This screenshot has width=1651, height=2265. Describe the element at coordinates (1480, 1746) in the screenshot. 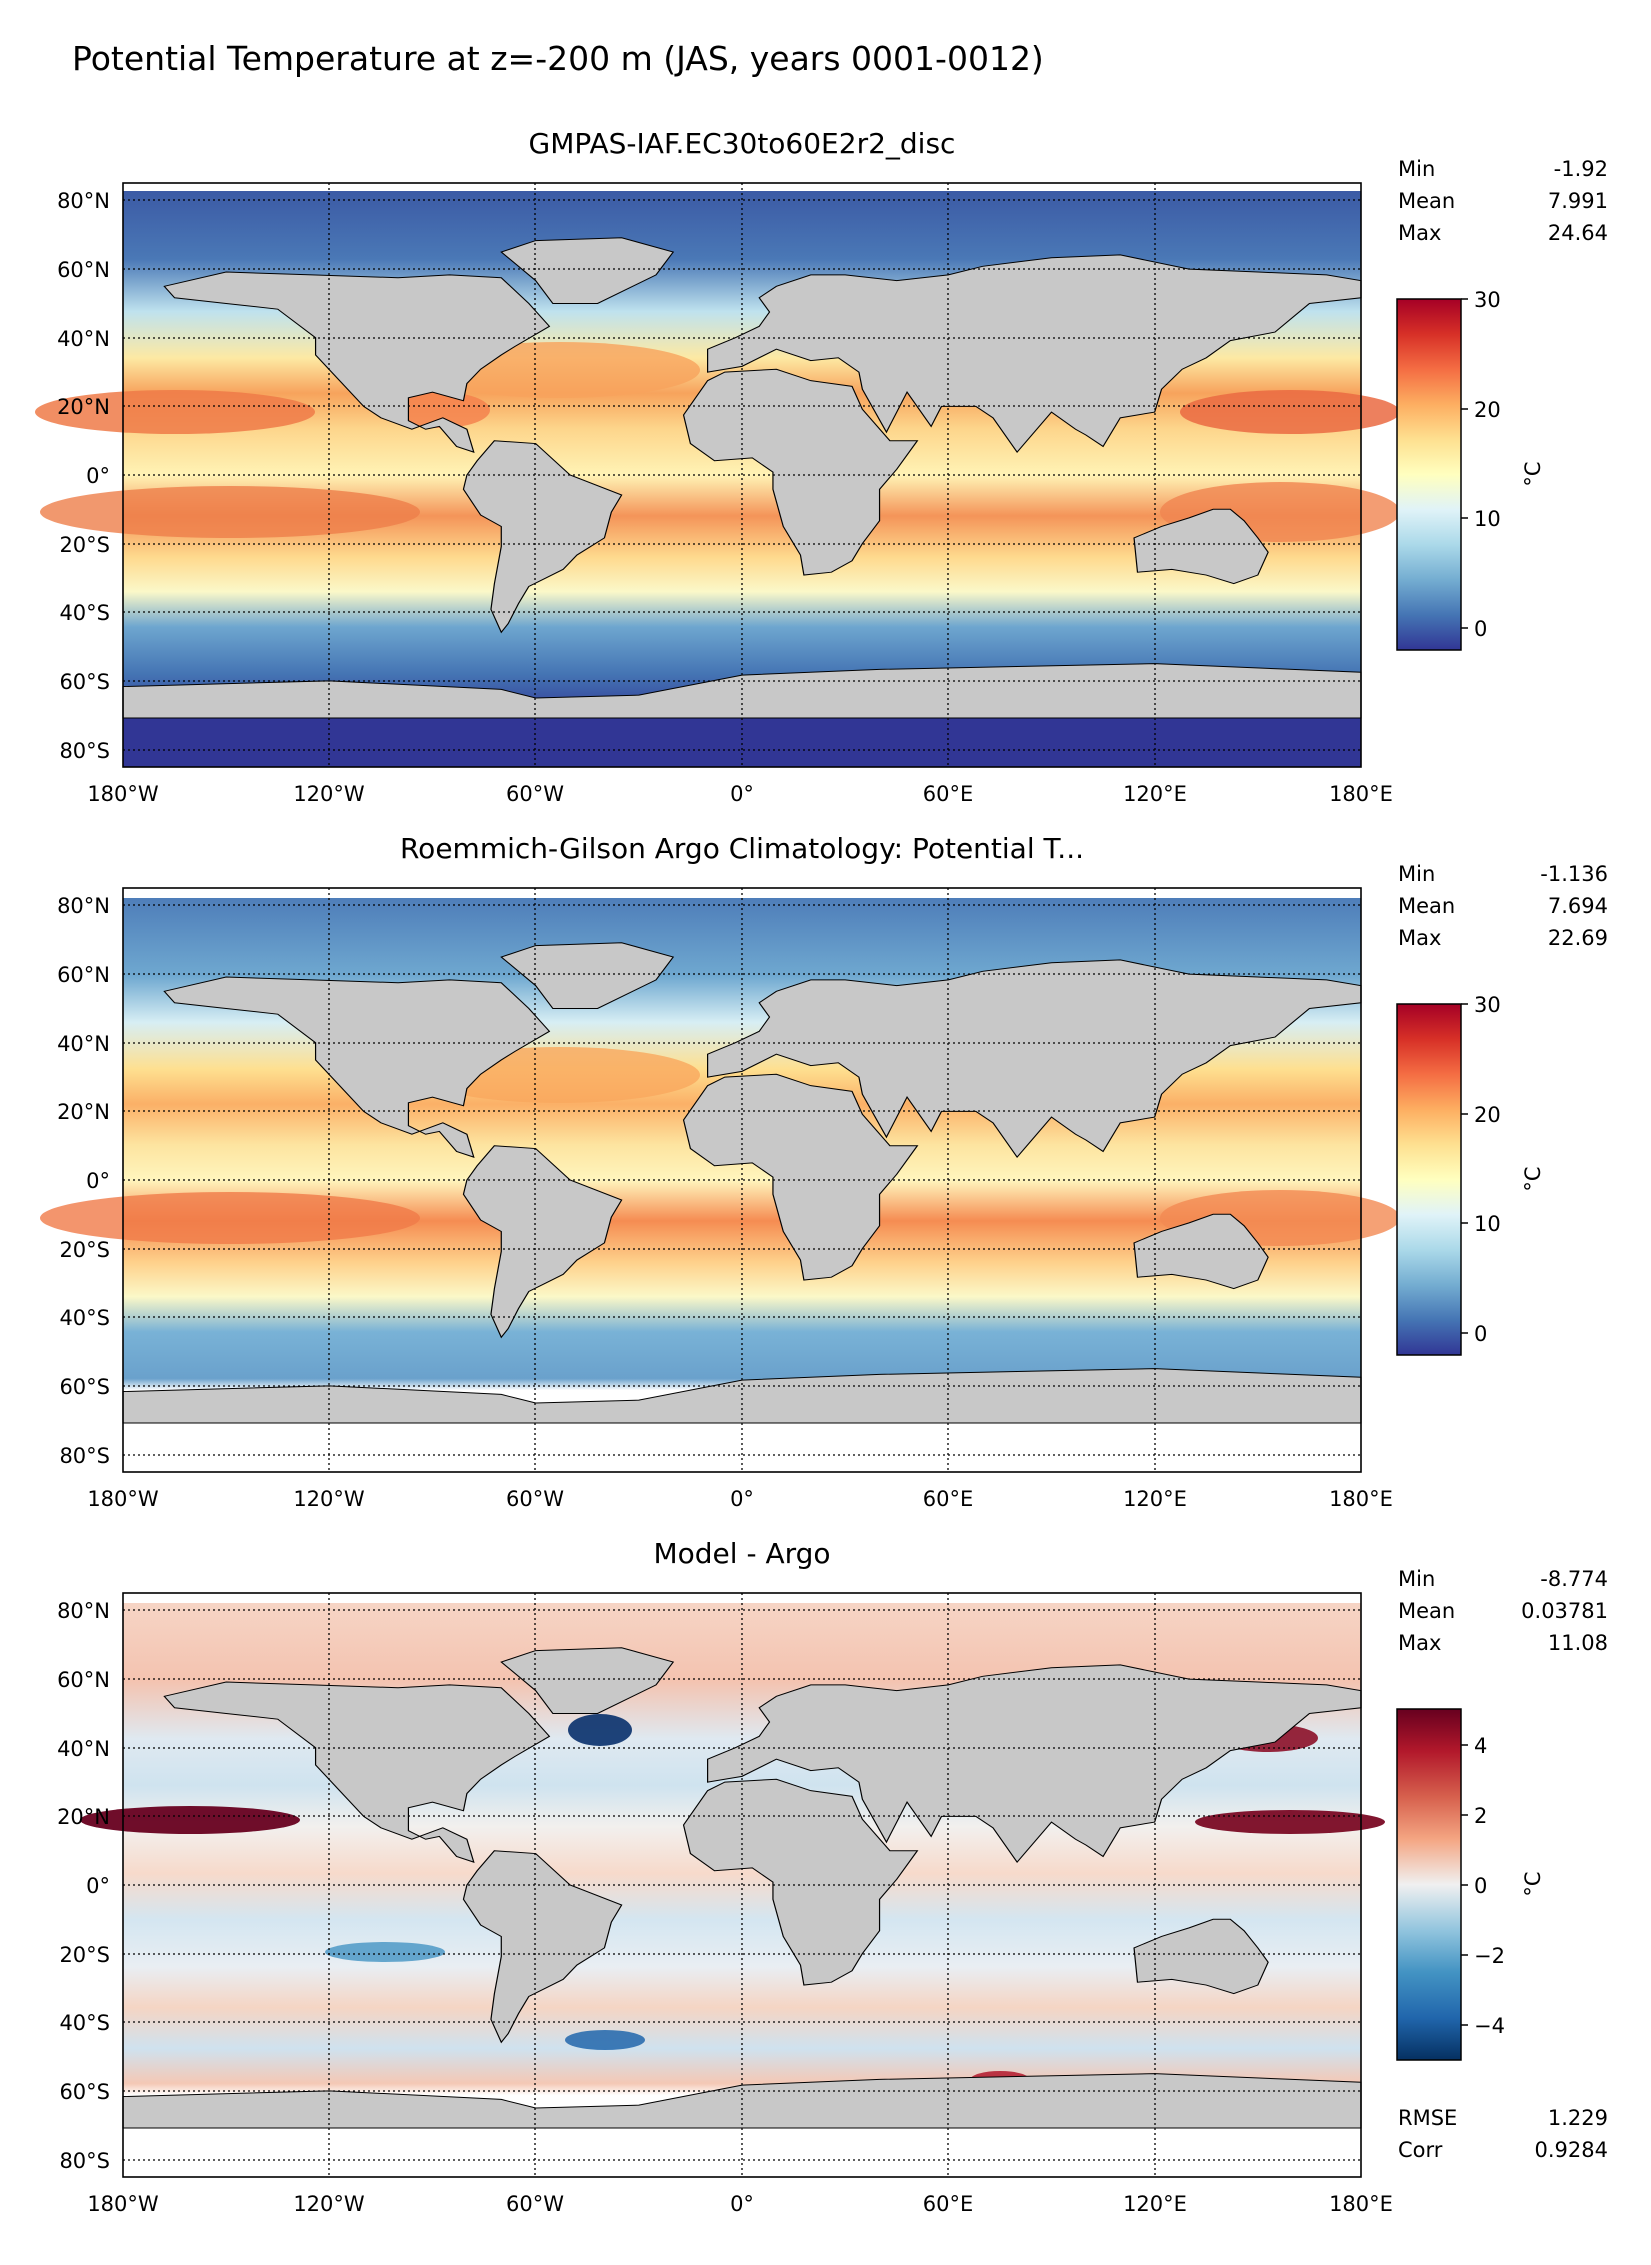

I see `colorbar-tick-label: 4` at that location.